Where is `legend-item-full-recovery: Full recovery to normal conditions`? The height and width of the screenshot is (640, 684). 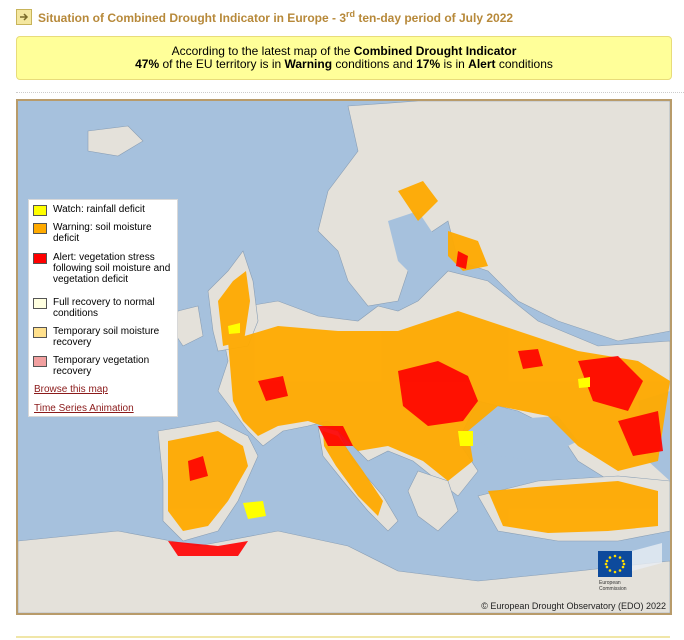 legend-item-full-recovery: Full recovery to normal conditions is located at coordinates (103, 308).